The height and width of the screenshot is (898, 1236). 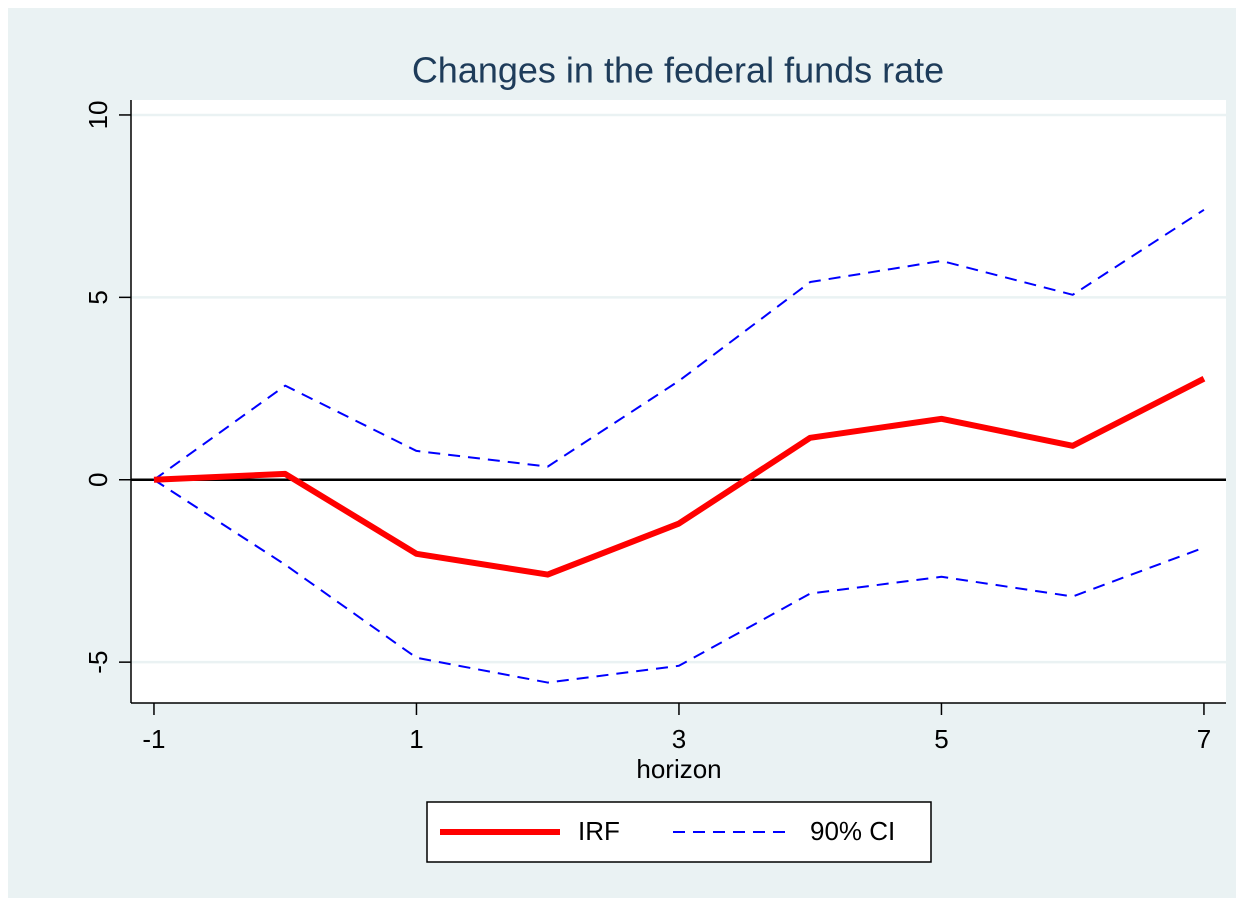 I want to click on x-tick-label: 3, so click(x=679, y=739).